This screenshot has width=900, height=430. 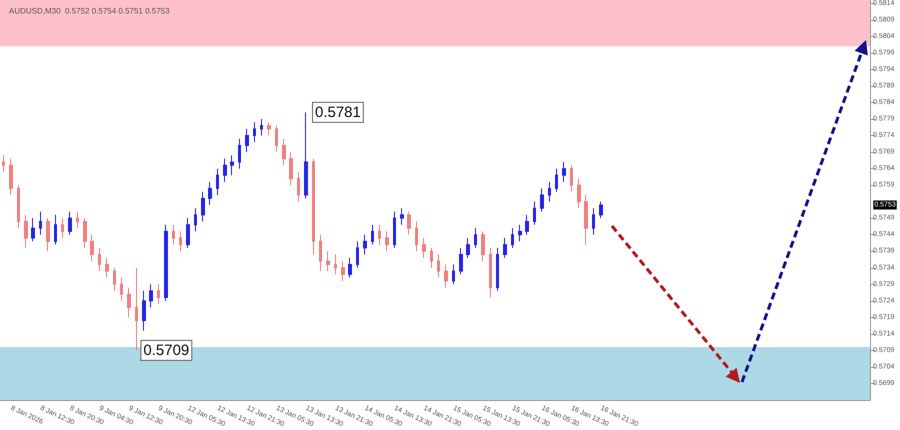 What do you see at coordinates (337, 112) in the screenshot?
I see `annotation: 0.5781` at bounding box center [337, 112].